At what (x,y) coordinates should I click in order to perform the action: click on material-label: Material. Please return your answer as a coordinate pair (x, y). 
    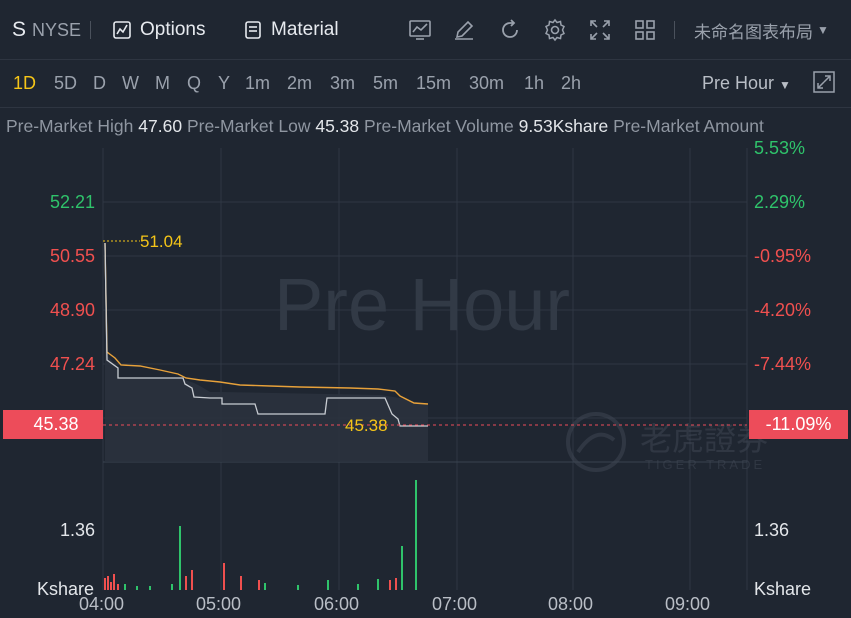
    Looking at the image, I should click on (305, 29).